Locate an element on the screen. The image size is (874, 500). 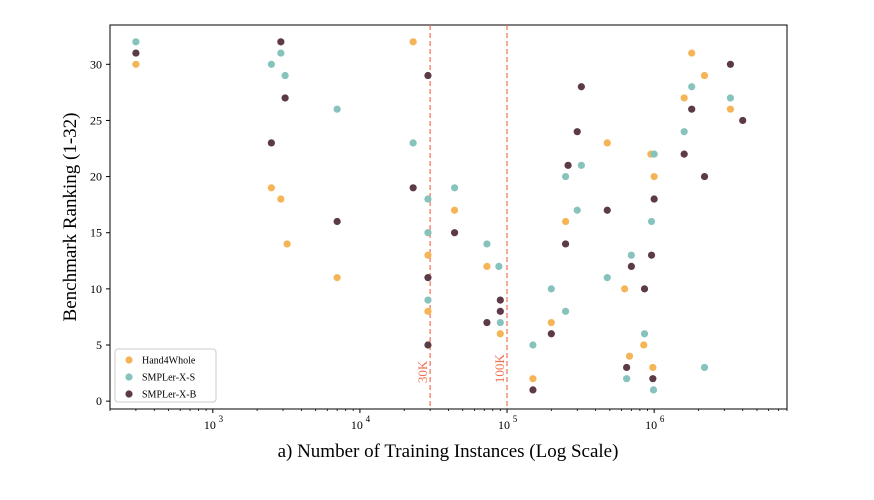
y-tick-label: 20 is located at coordinates (96, 177).